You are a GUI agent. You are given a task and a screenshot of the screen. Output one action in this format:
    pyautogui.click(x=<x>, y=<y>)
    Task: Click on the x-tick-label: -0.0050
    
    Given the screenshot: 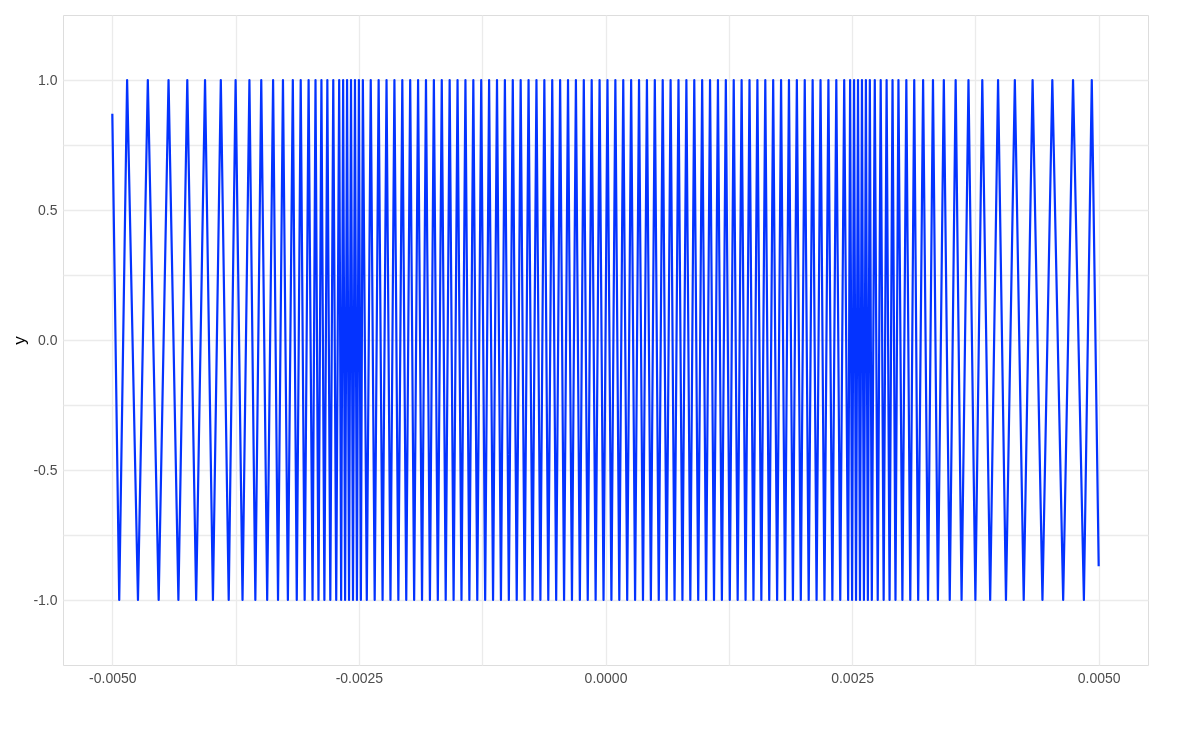 What is the action you would take?
    pyautogui.click(x=113, y=677)
    